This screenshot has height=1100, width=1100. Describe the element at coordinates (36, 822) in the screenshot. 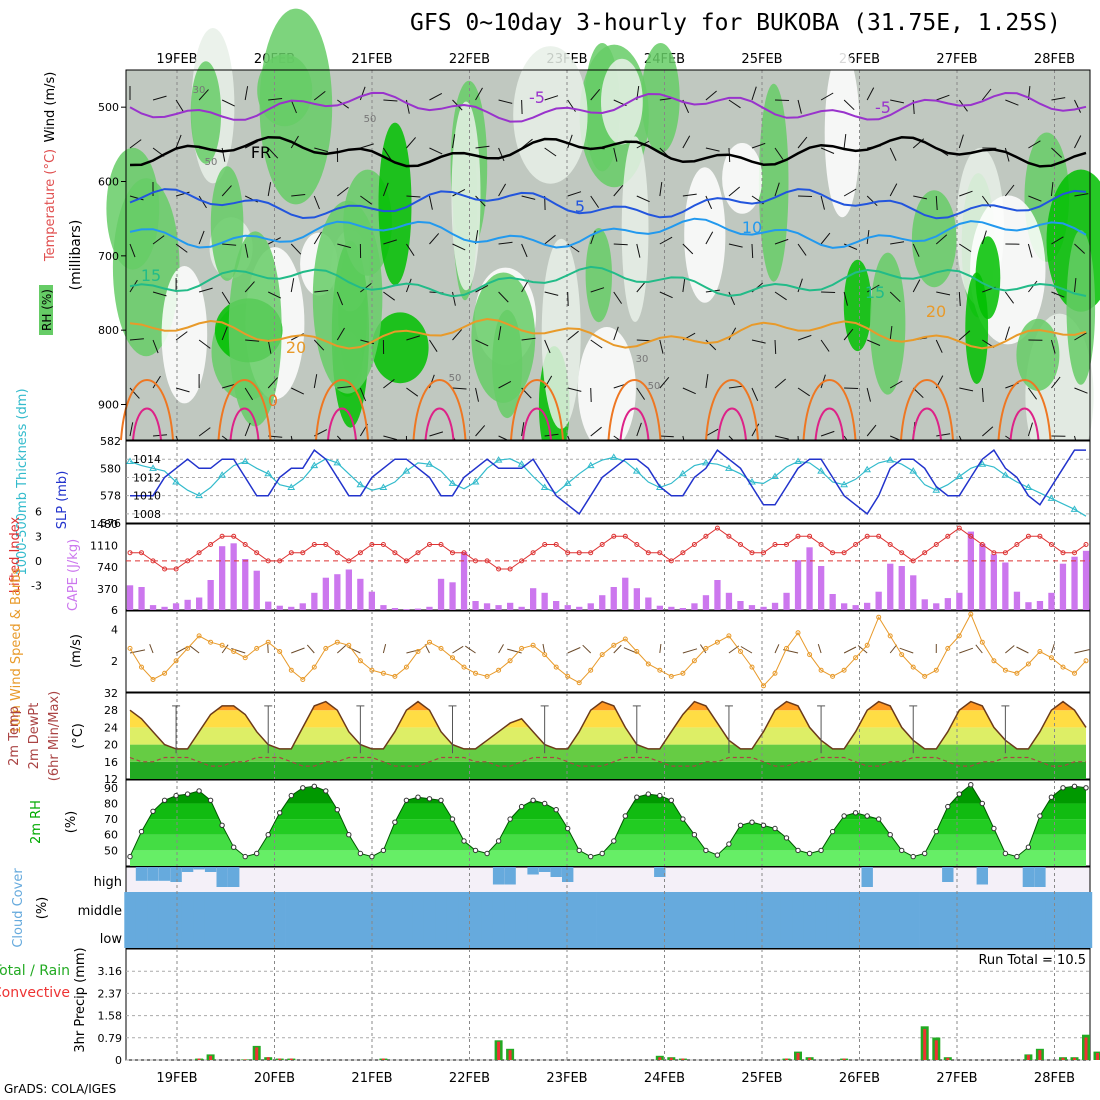

I see `rh2m-axis-label: 2m RH` at that location.